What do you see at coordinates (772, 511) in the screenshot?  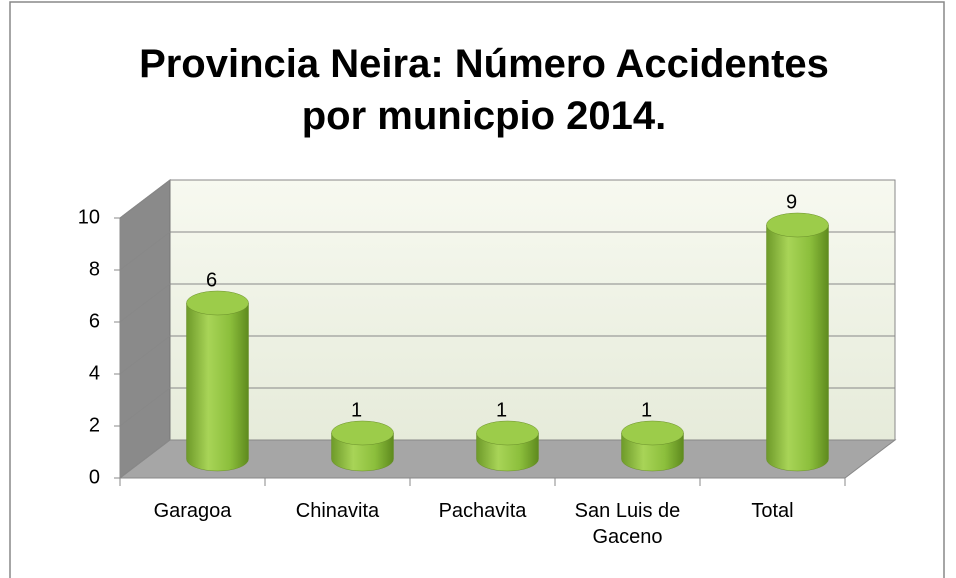 I see `x-tick-label: Total` at bounding box center [772, 511].